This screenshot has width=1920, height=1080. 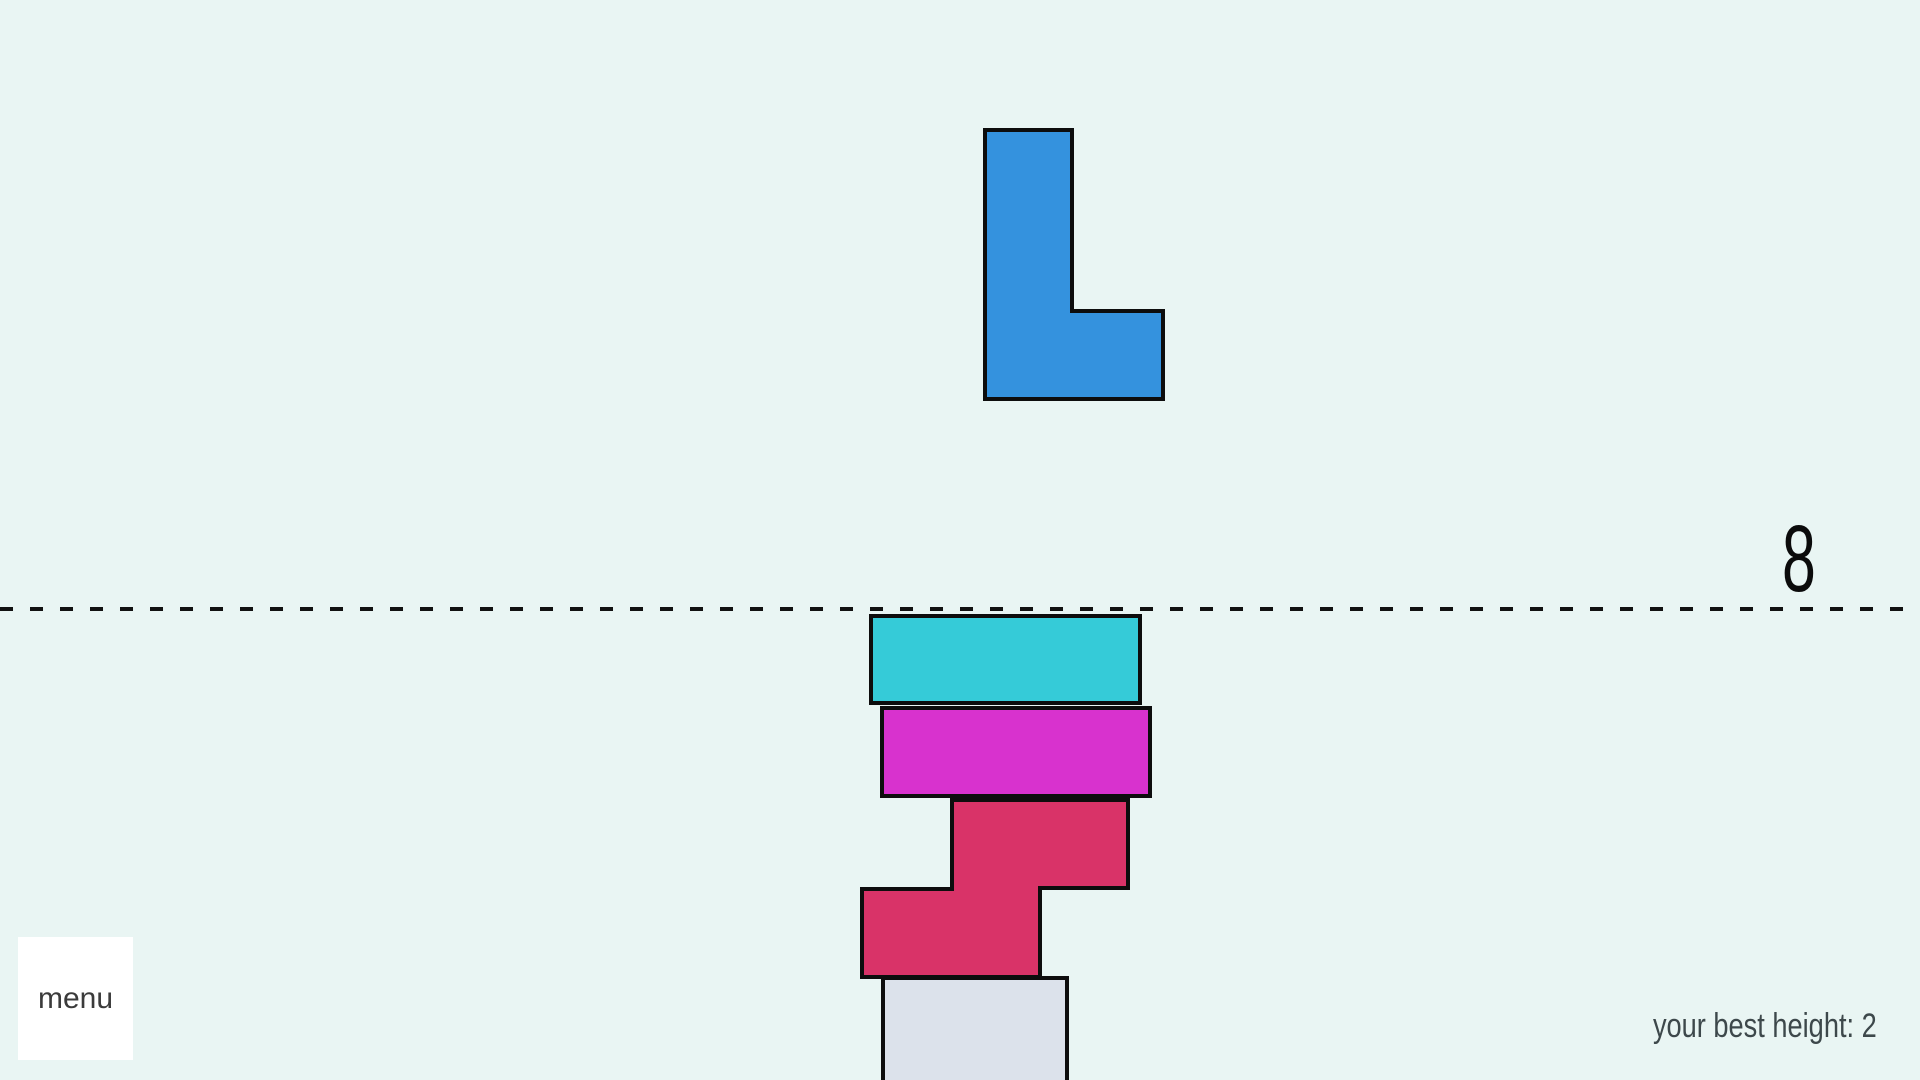 What do you see at coordinates (1016, 752) in the screenshot?
I see `stacked-magenta-bar` at bounding box center [1016, 752].